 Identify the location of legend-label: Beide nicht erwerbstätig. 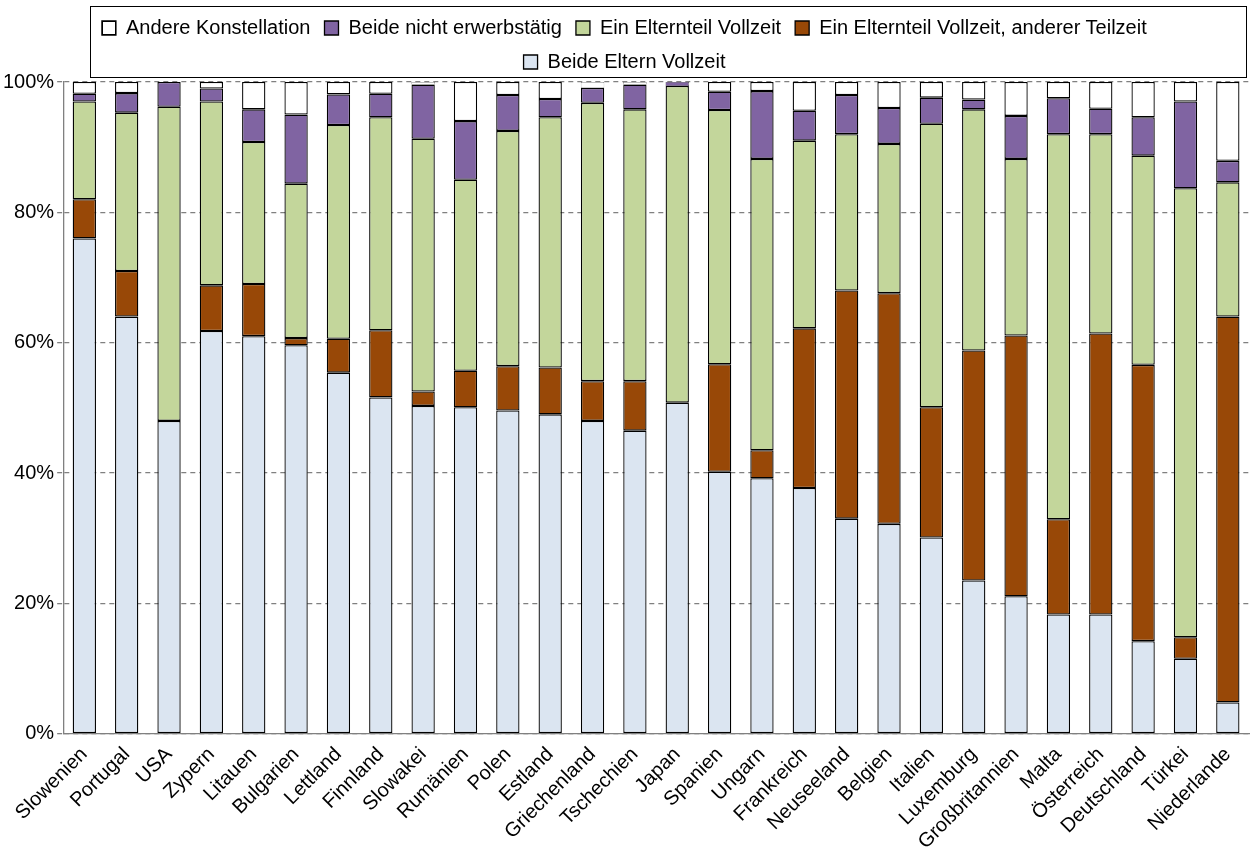
(455, 26).